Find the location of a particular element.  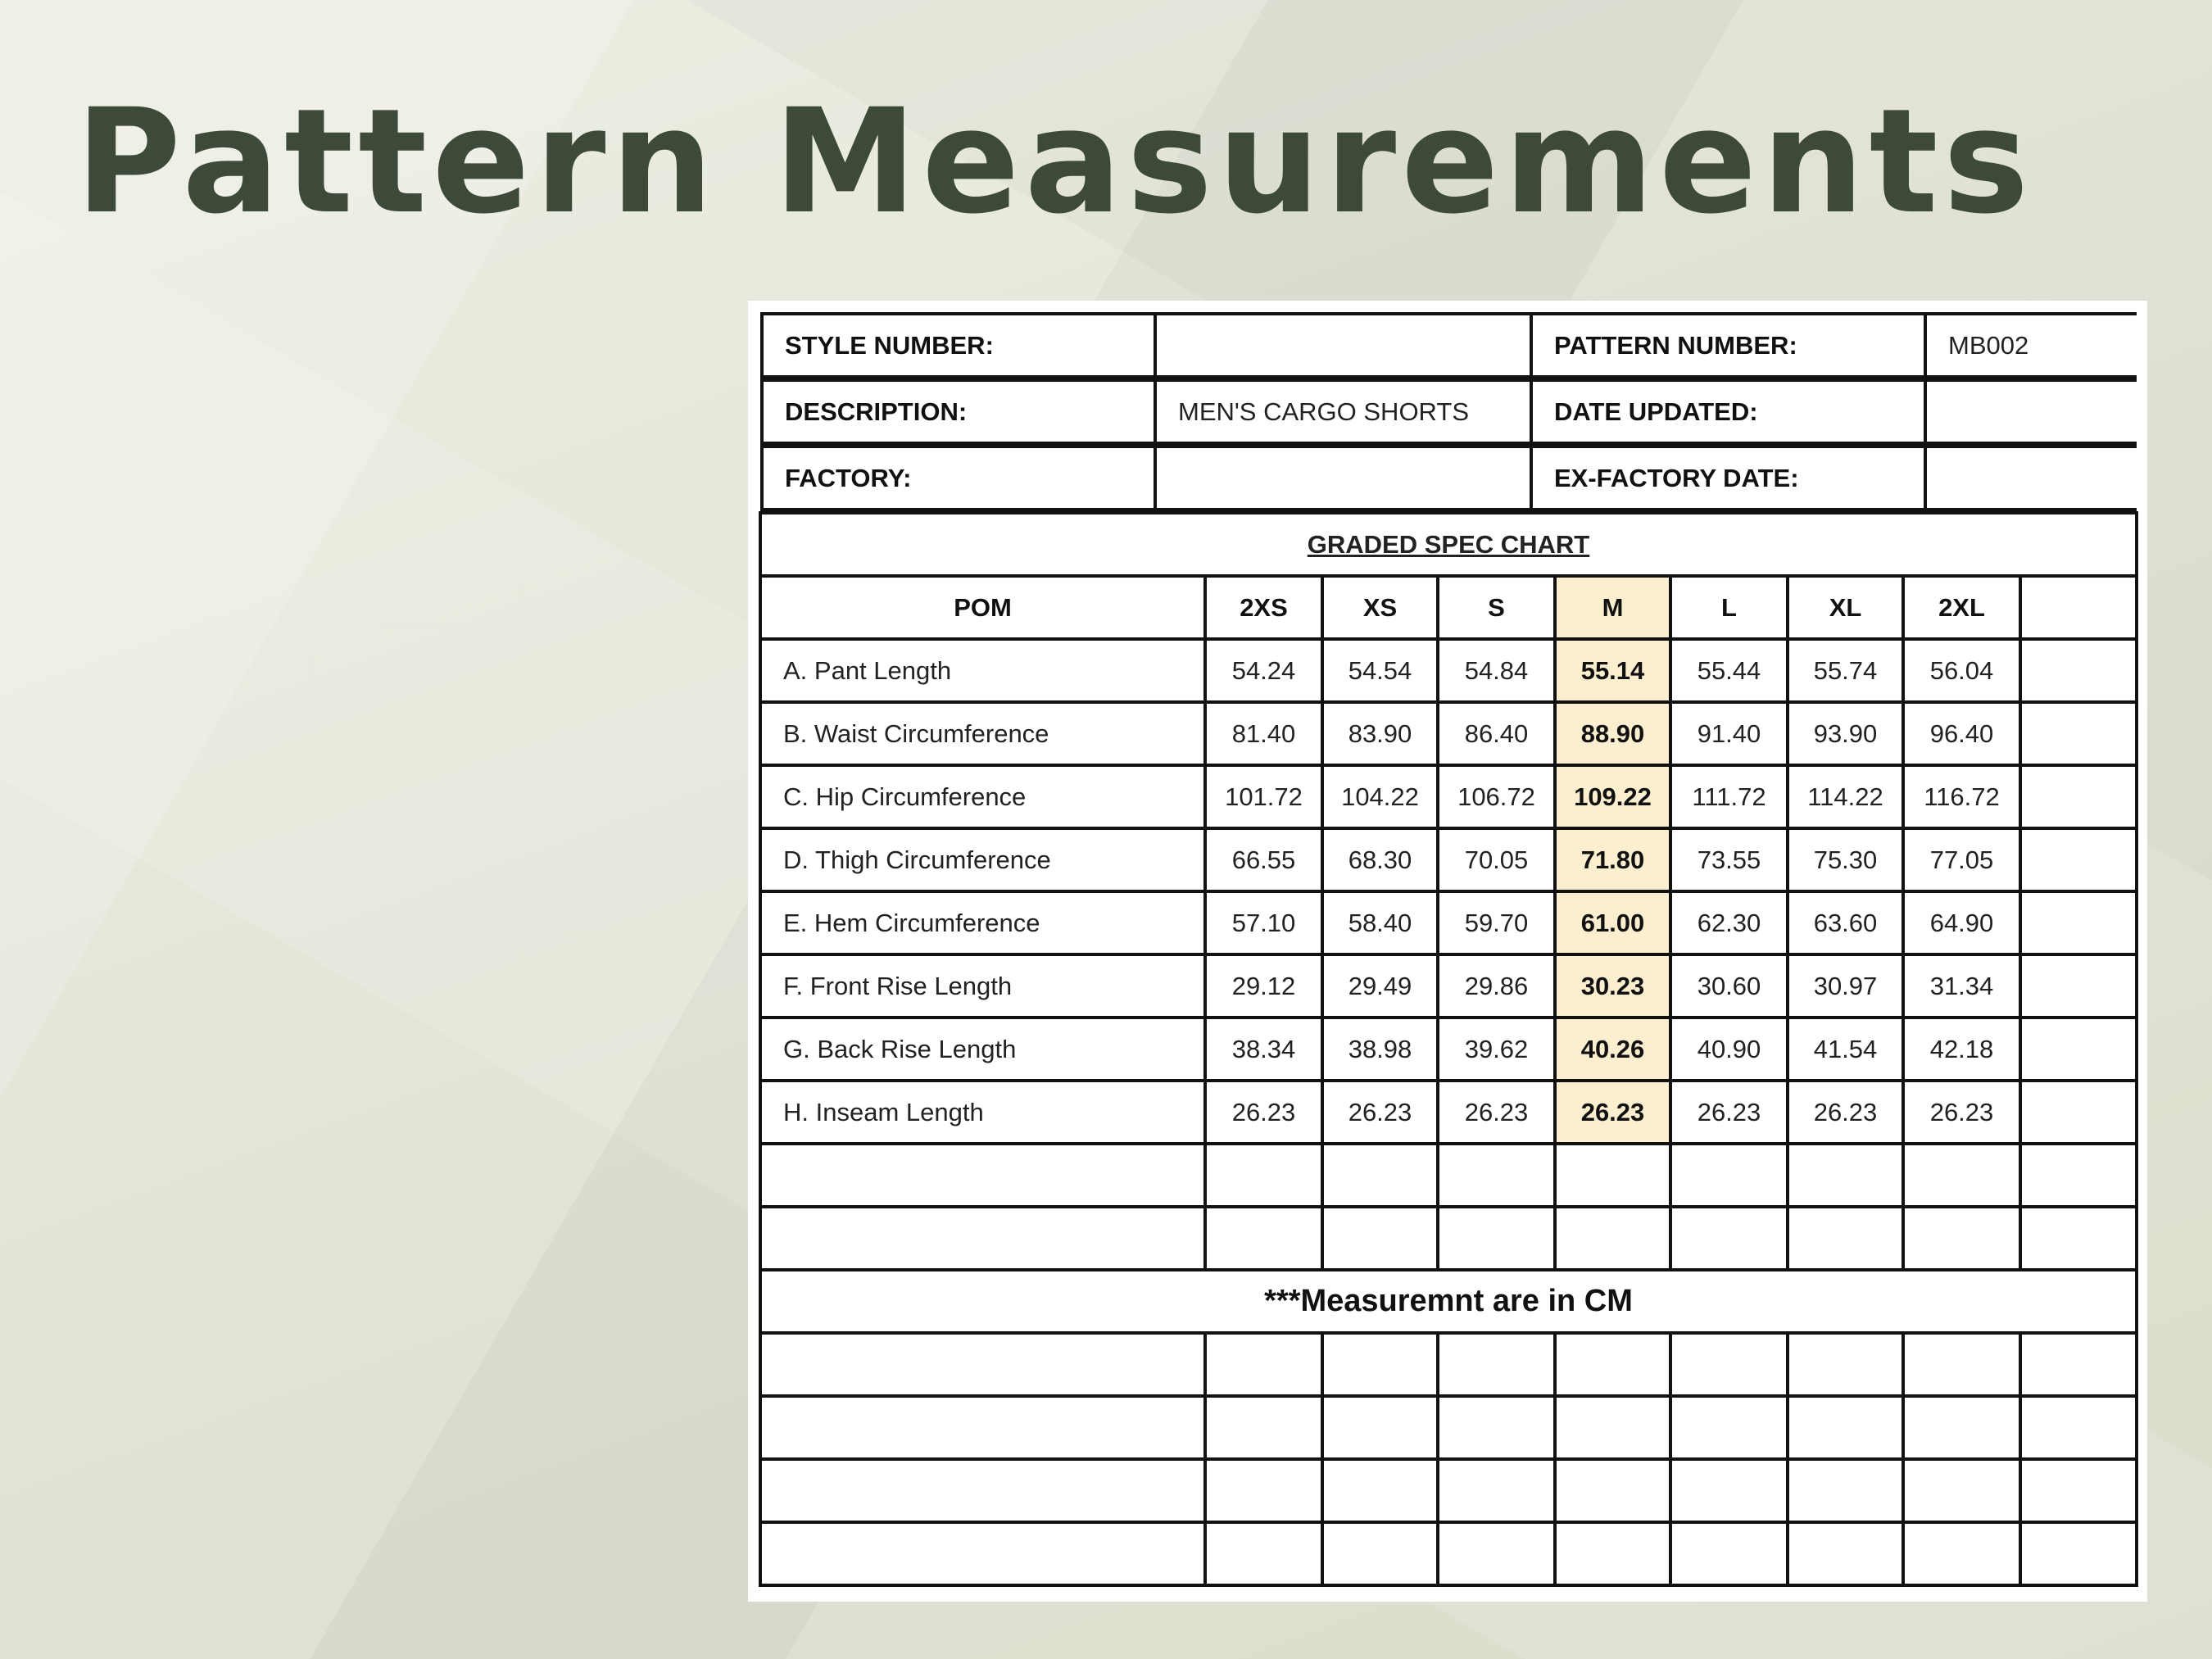

measurement-cell: 42.18 is located at coordinates (1962, 1049).